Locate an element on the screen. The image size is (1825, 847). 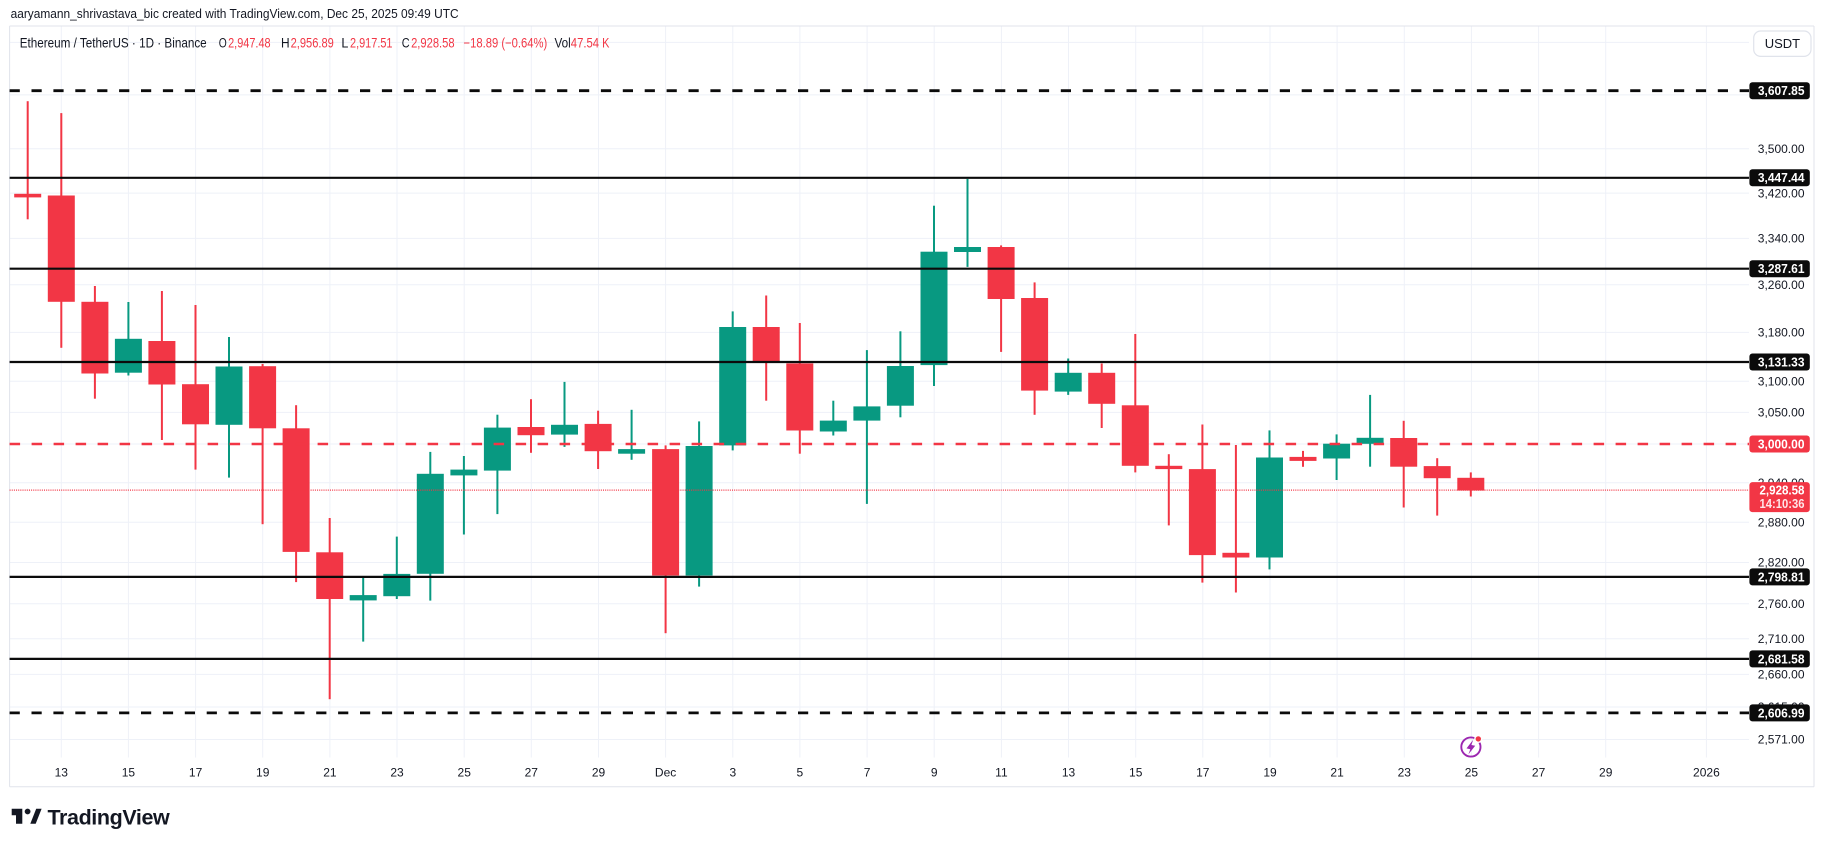
svg-text: 2,956.89 is located at coordinates (312, 42).